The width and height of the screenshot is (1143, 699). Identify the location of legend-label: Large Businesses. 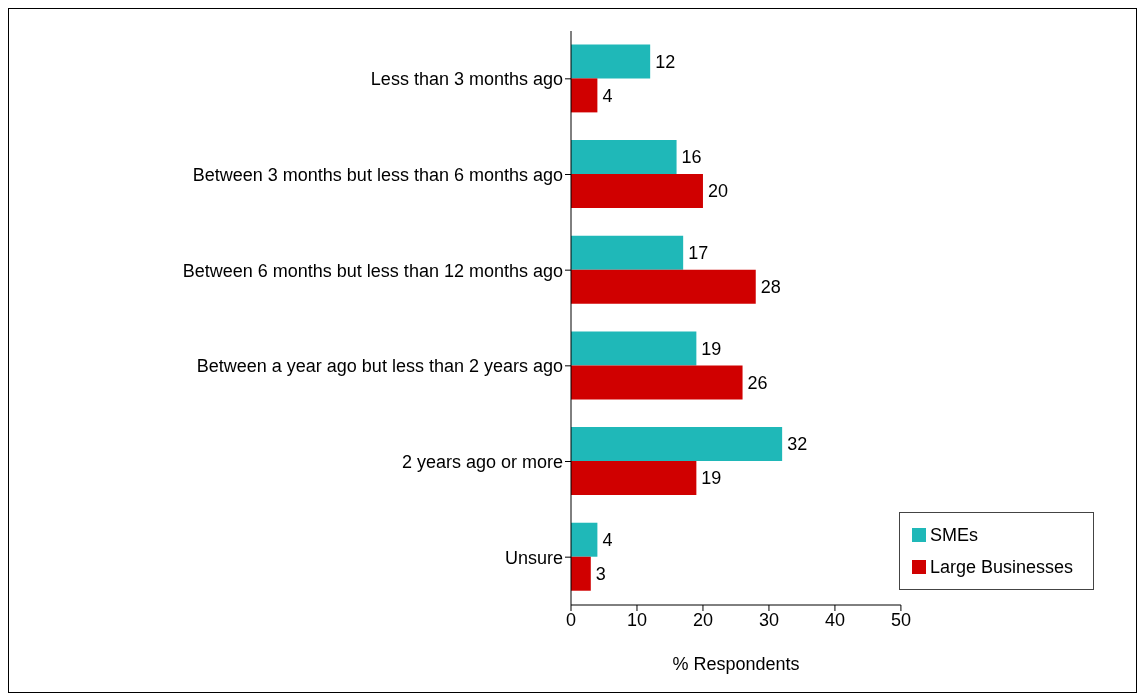
(1000, 567).